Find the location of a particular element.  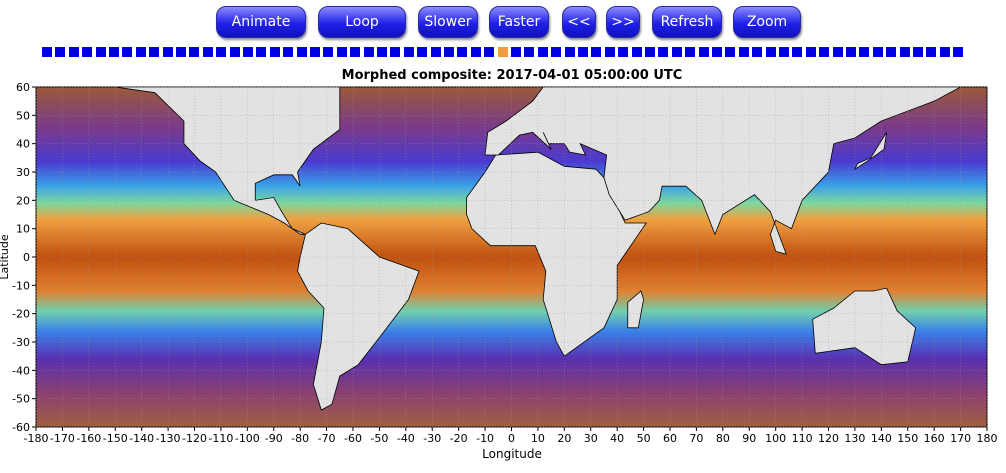

toolbar-button: >> is located at coordinates (623, 22).